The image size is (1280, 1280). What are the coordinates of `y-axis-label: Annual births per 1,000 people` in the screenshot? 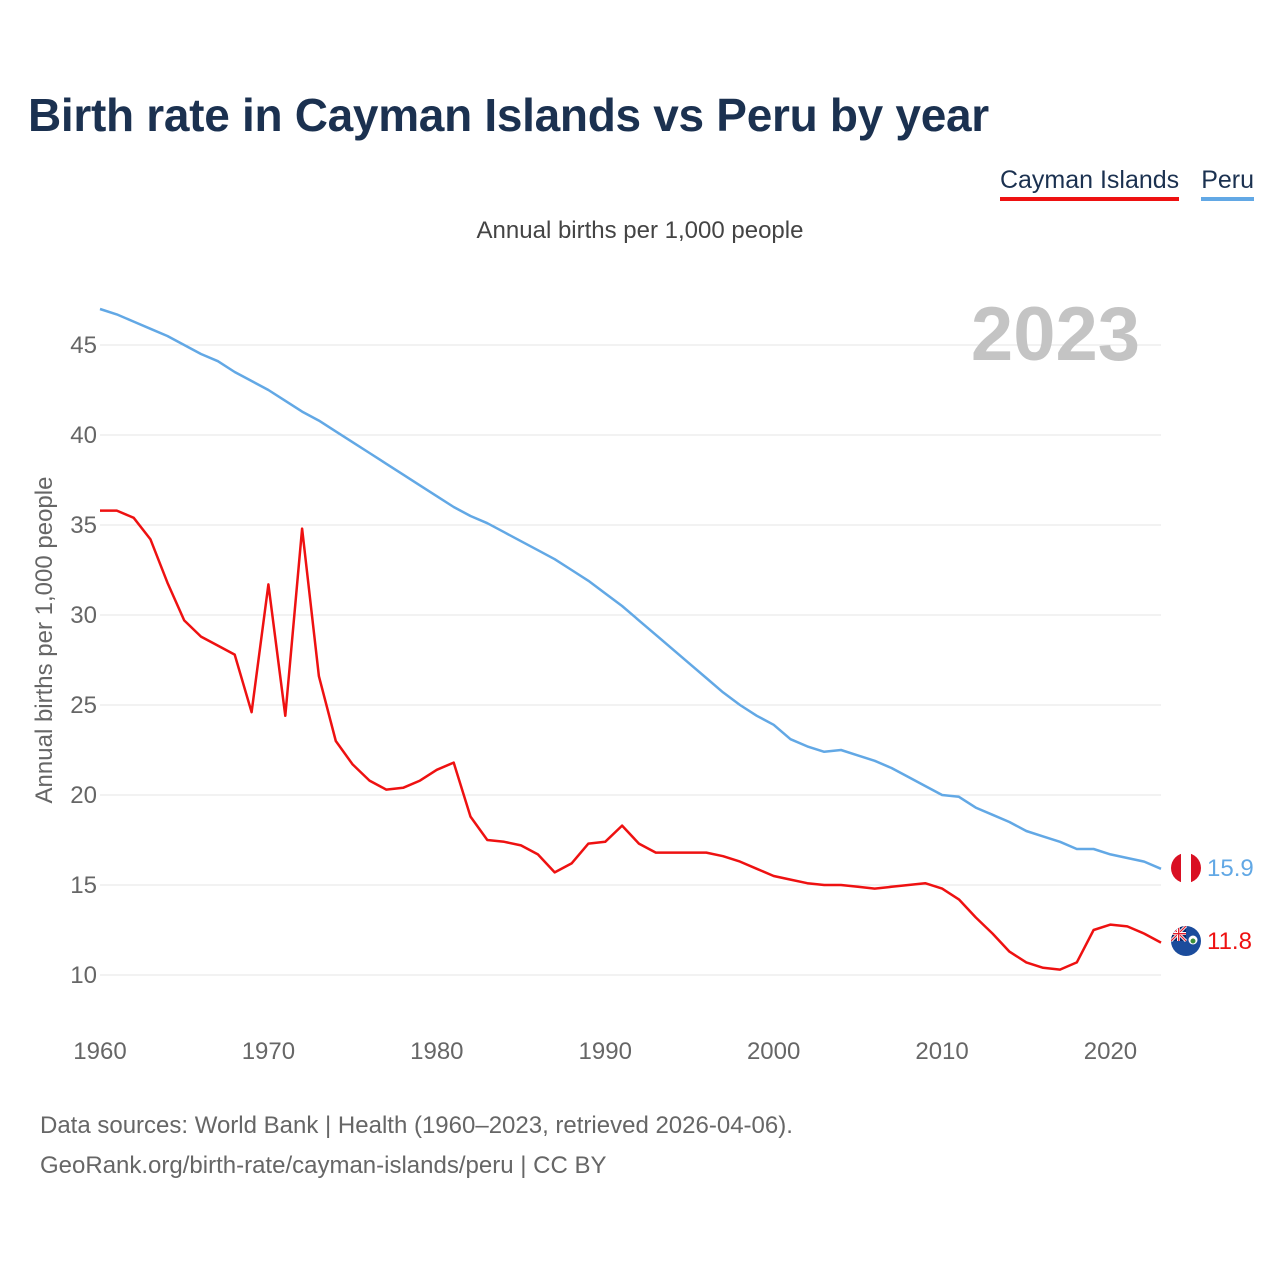 It's located at (44, 640).